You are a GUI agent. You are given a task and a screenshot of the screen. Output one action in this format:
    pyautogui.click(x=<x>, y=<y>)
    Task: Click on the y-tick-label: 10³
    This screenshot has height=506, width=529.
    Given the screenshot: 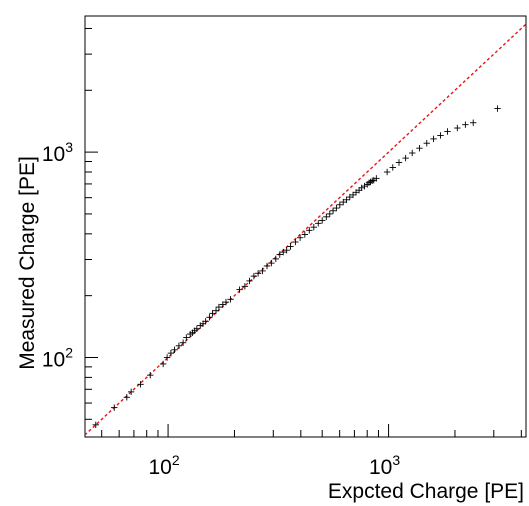 What is the action you would take?
    pyautogui.click(x=57, y=152)
    